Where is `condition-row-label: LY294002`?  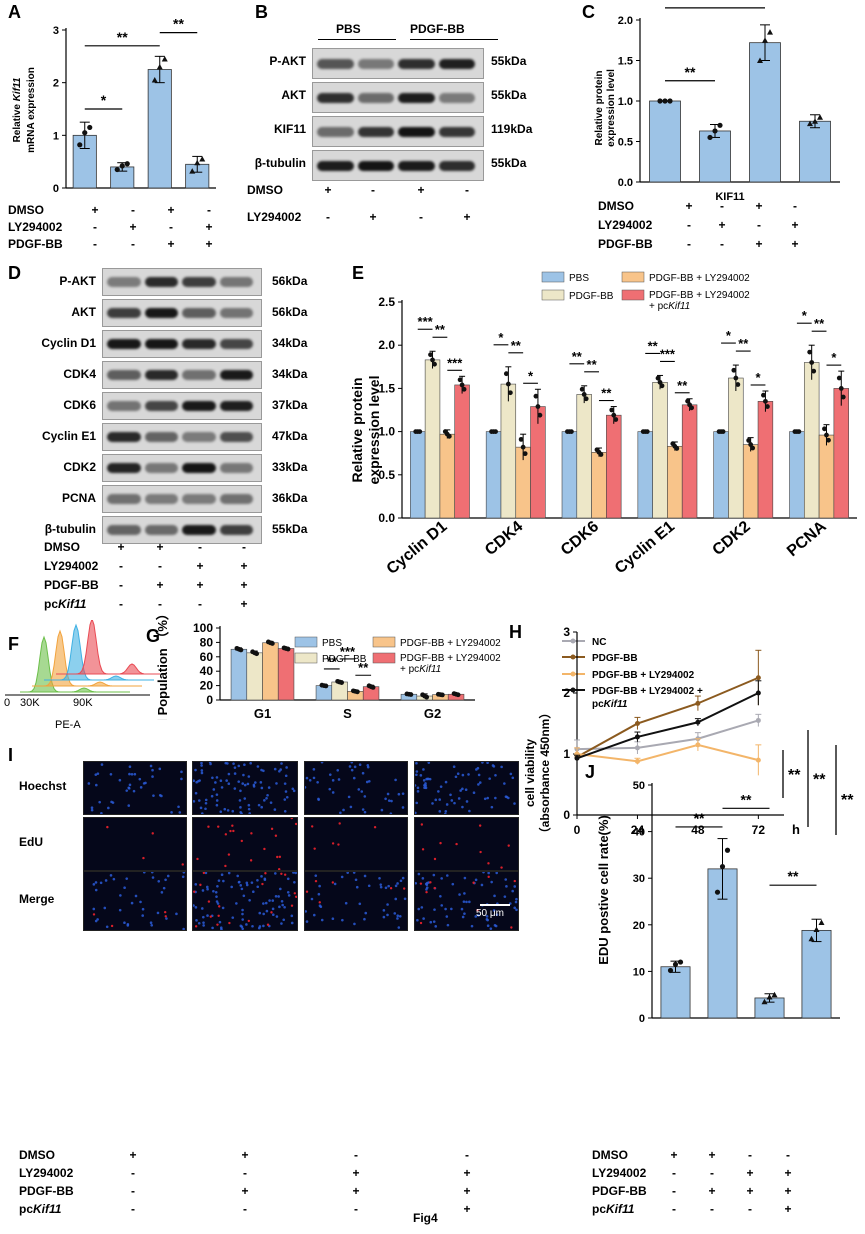 condition-row-label: LY294002 is located at coordinates (35, 227).